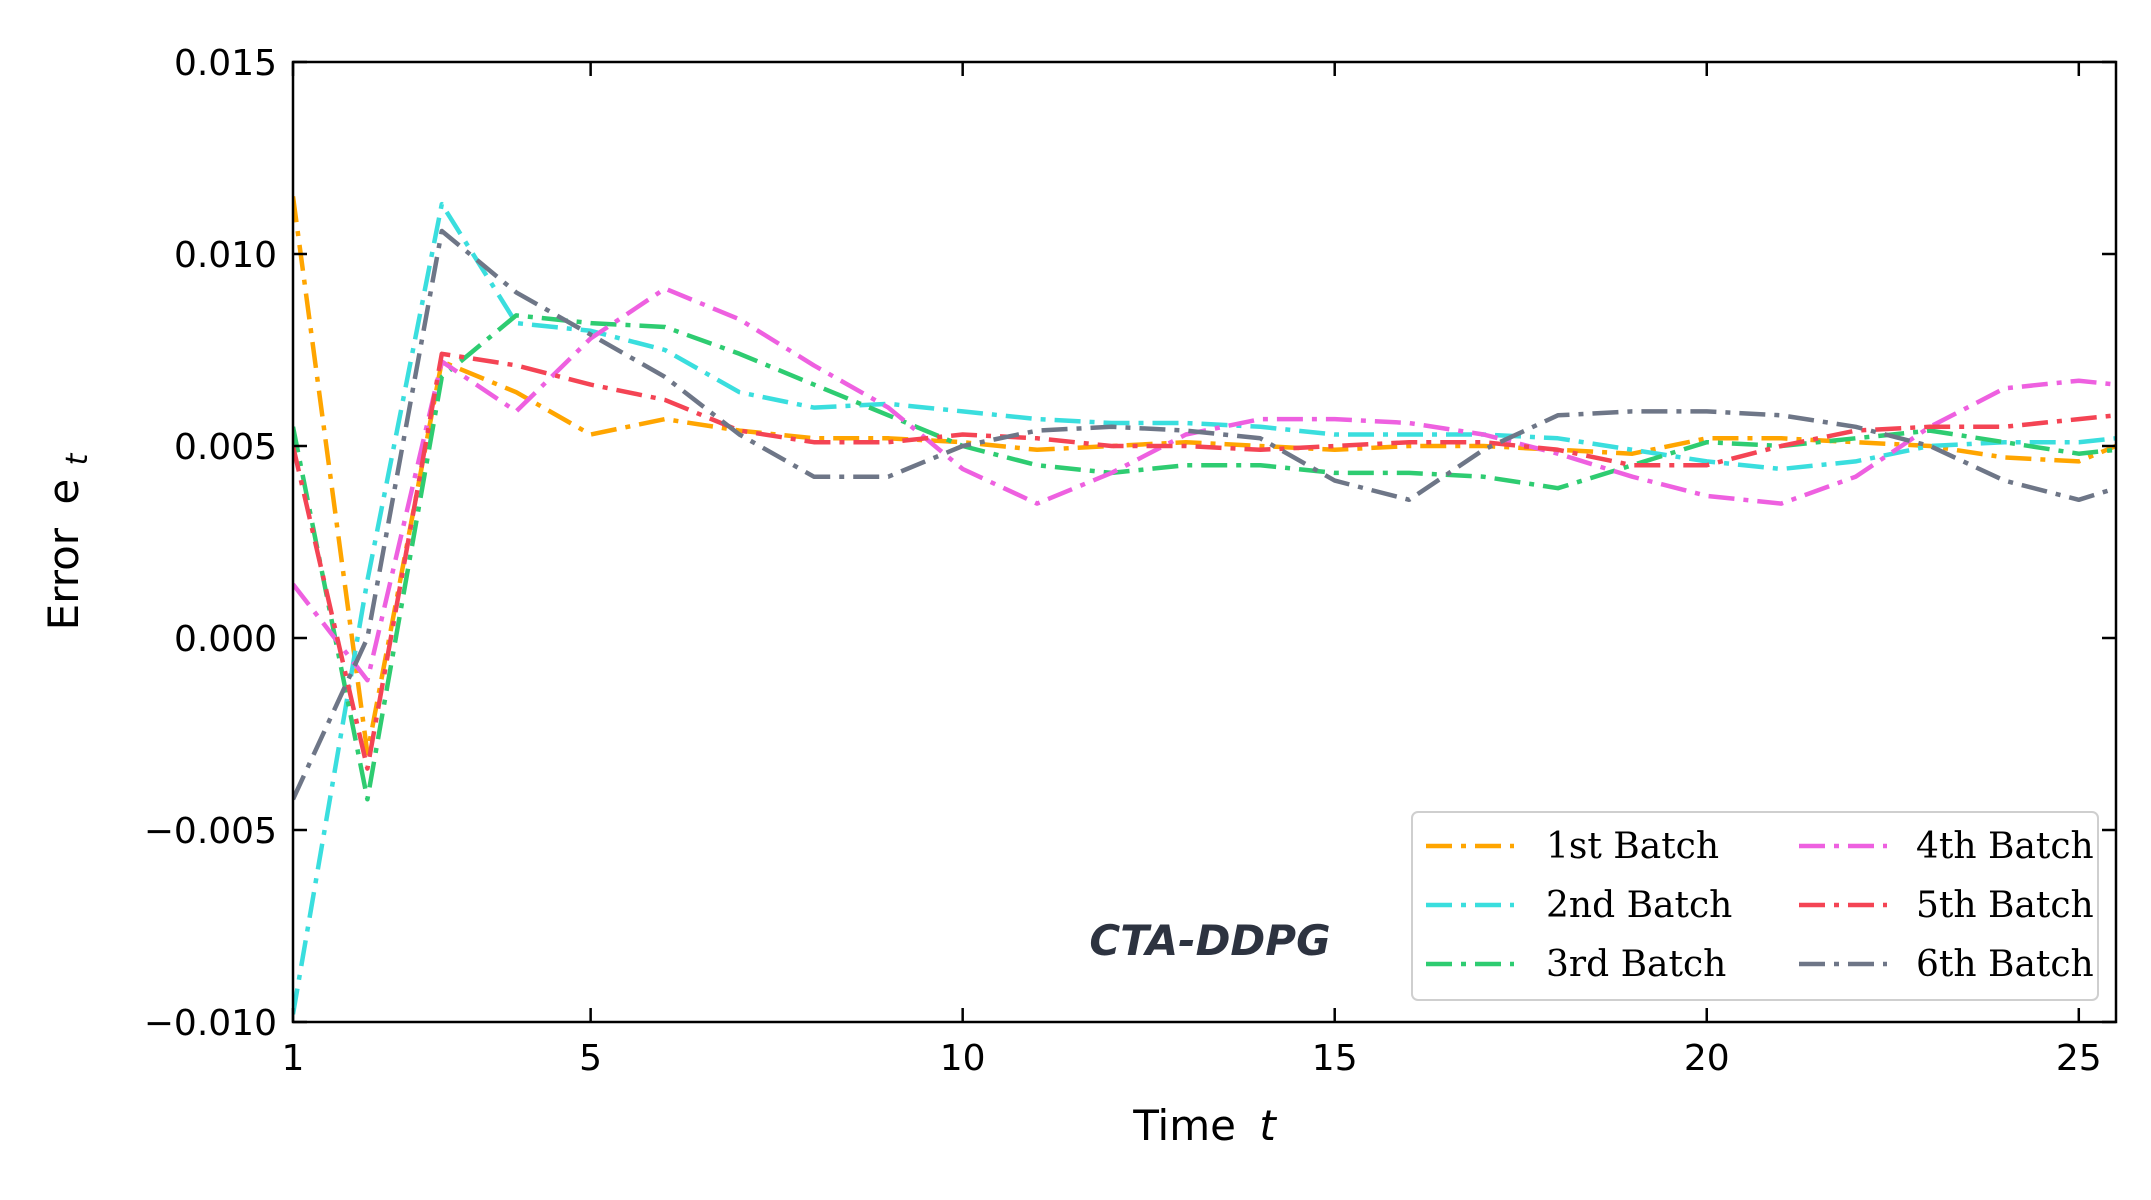 This screenshot has width=2151, height=1200. Describe the element at coordinates (1636, 964) in the screenshot. I see `legend-label-3: 3rd Batch` at that location.